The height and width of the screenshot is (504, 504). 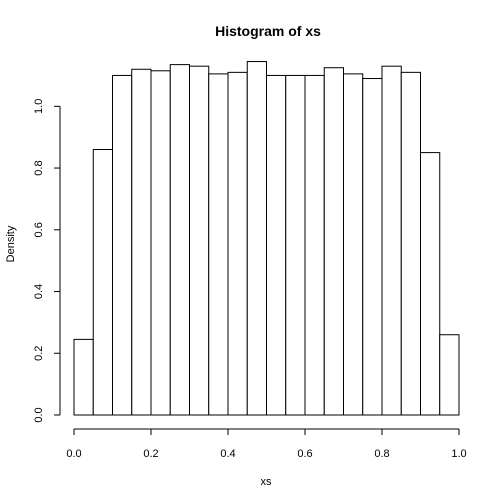 What do you see at coordinates (39, 291) in the screenshot?
I see `y-tick-label: 0.4` at bounding box center [39, 291].